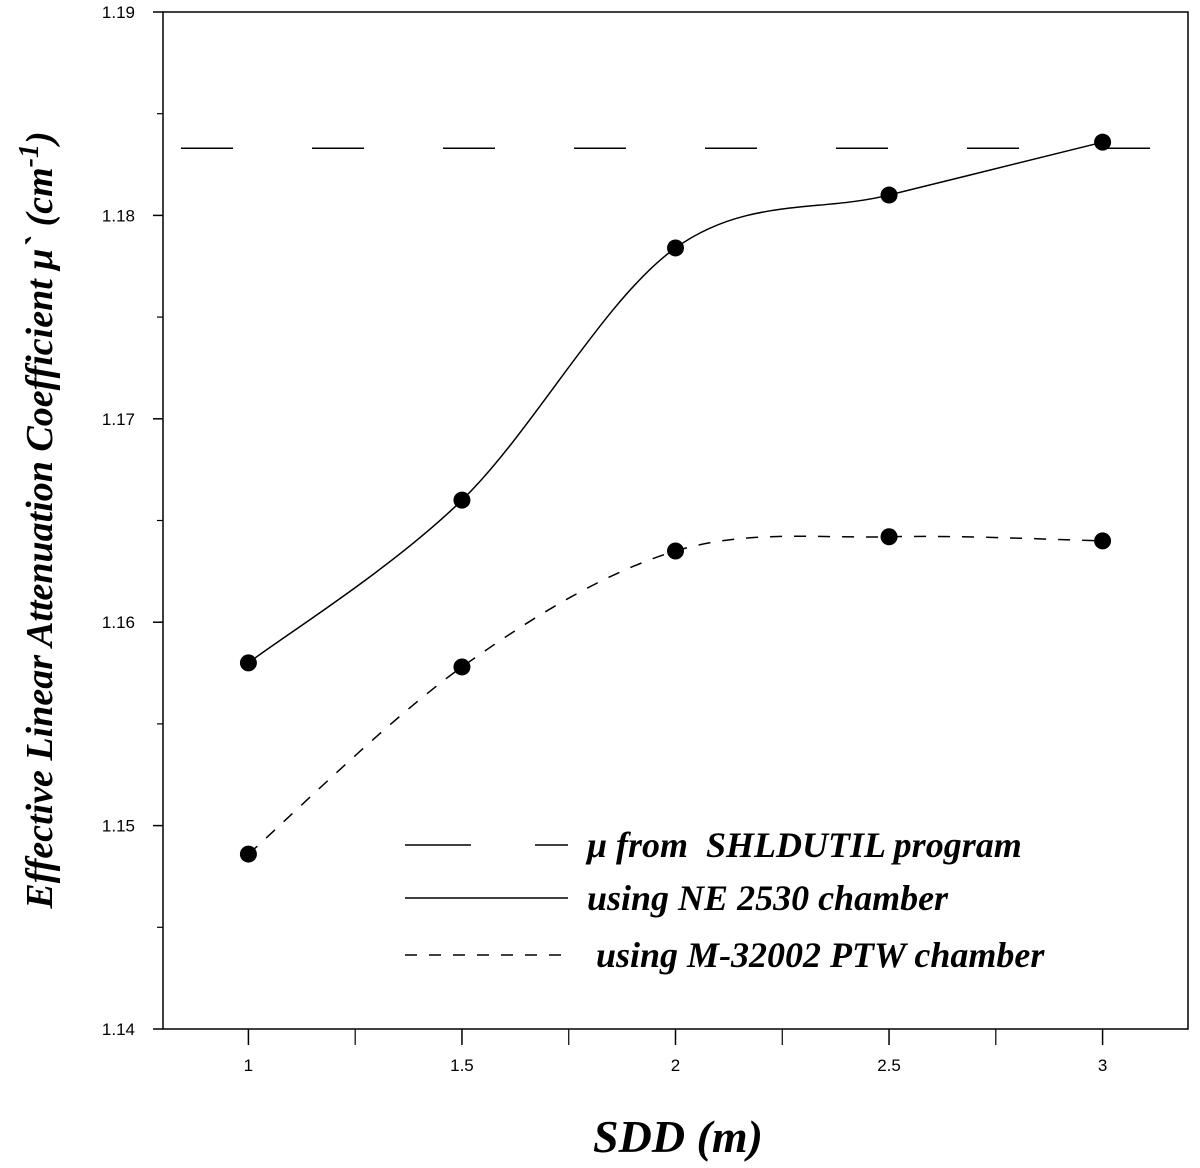 The image size is (1200, 1168). I want to click on y-tick-label: 1.18, so click(118, 215).